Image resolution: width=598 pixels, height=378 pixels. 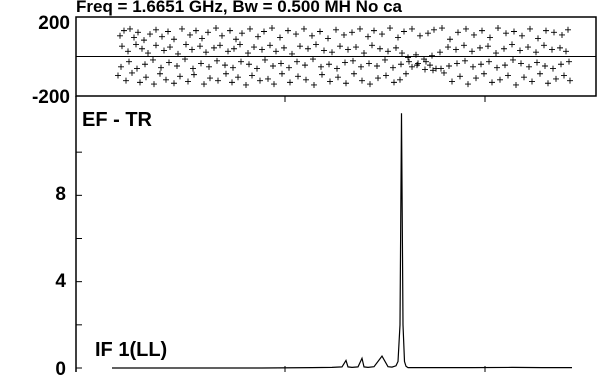 I want to click on amplitude-tick-label-8: 8, so click(x=60, y=194).